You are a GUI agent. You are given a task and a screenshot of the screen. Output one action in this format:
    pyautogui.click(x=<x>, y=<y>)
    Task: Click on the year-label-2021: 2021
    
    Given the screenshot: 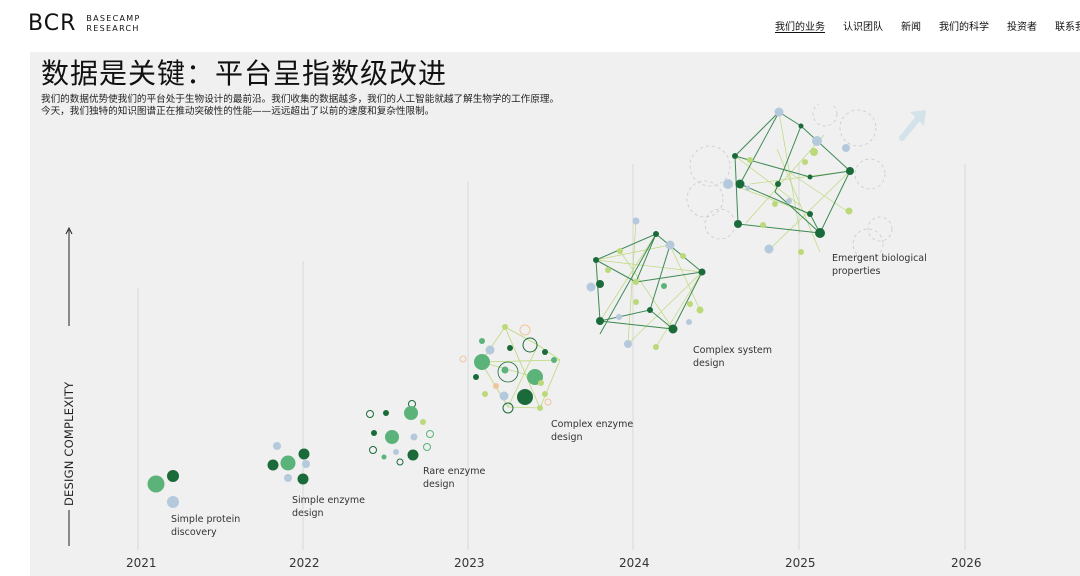 What is the action you would take?
    pyautogui.click(x=141, y=563)
    